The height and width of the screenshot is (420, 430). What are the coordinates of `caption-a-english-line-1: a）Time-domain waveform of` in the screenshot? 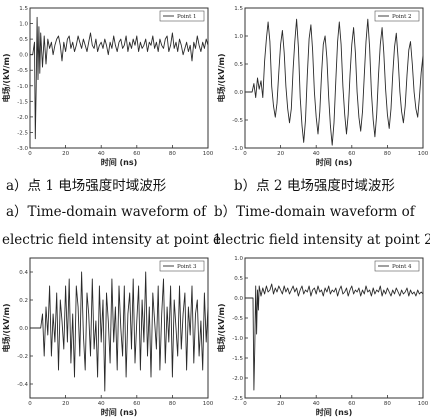 It's located at (106, 212).